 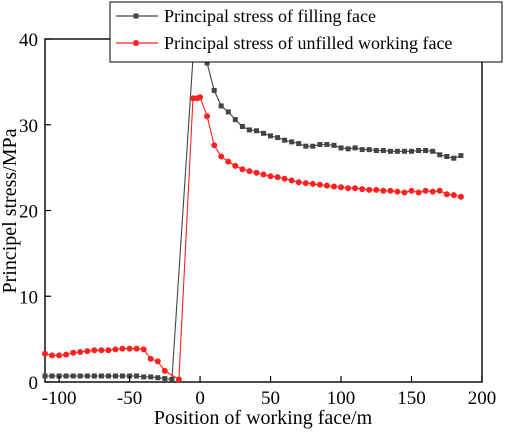 I want to click on y-axis-title: Principel stress/MPa, so click(x=10, y=210).